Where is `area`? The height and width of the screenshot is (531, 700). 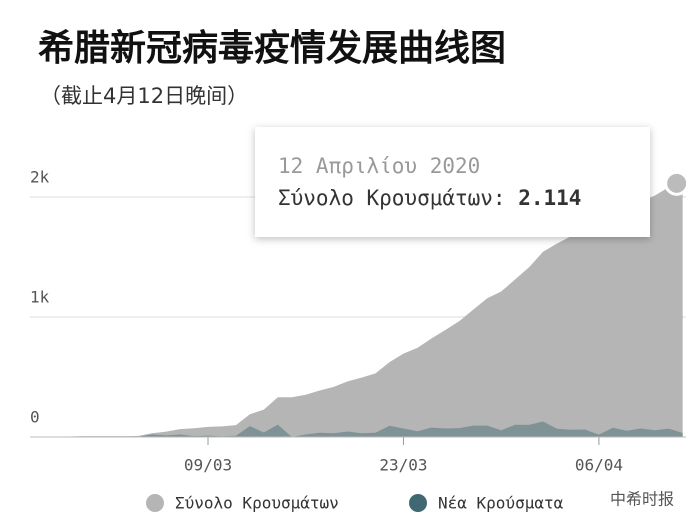 area is located at coordinates (361, 429).